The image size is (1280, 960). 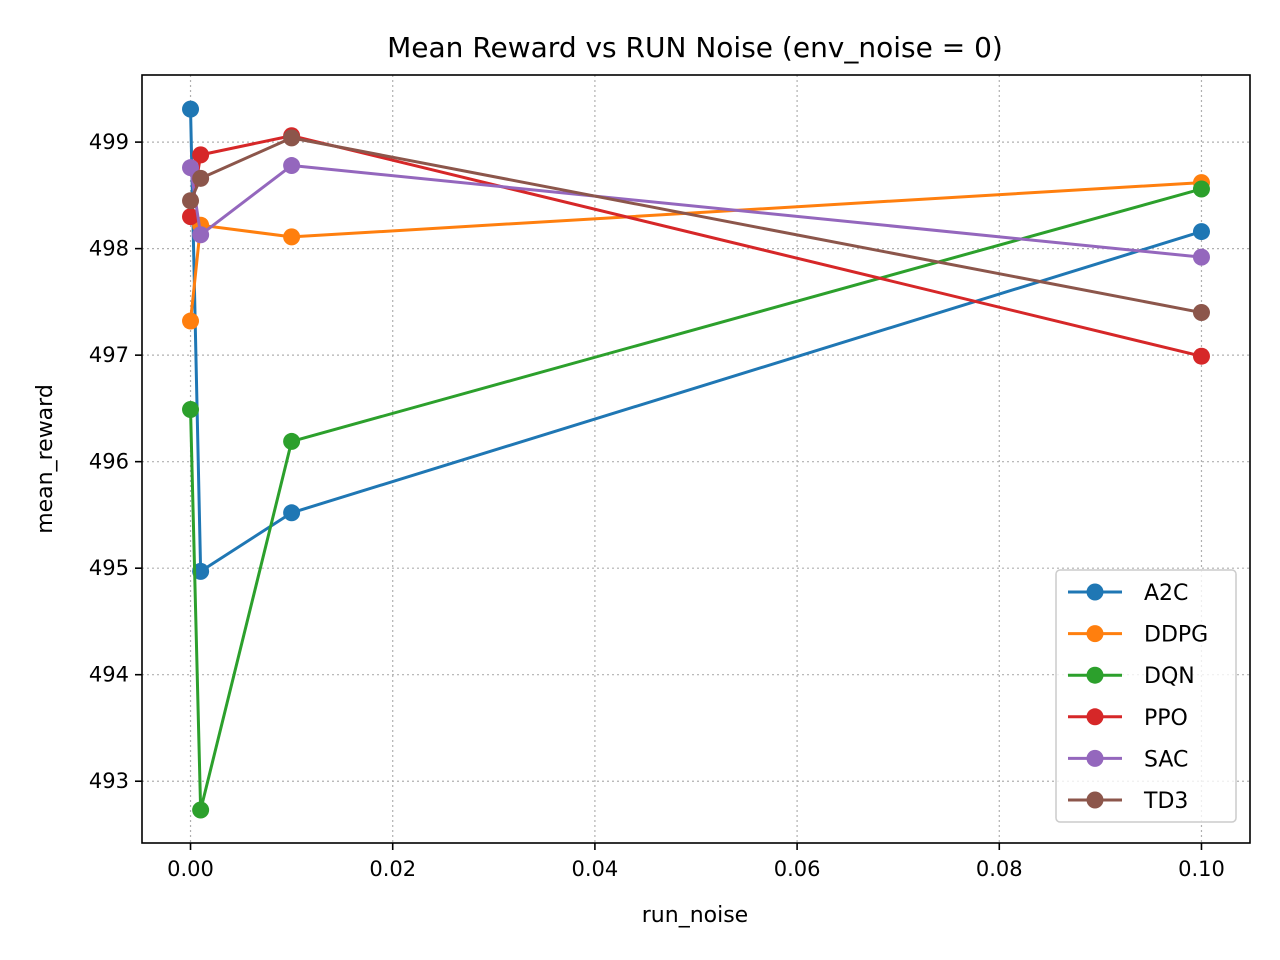 I want to click on legend-label-td3: TD3, so click(x=1165, y=801).